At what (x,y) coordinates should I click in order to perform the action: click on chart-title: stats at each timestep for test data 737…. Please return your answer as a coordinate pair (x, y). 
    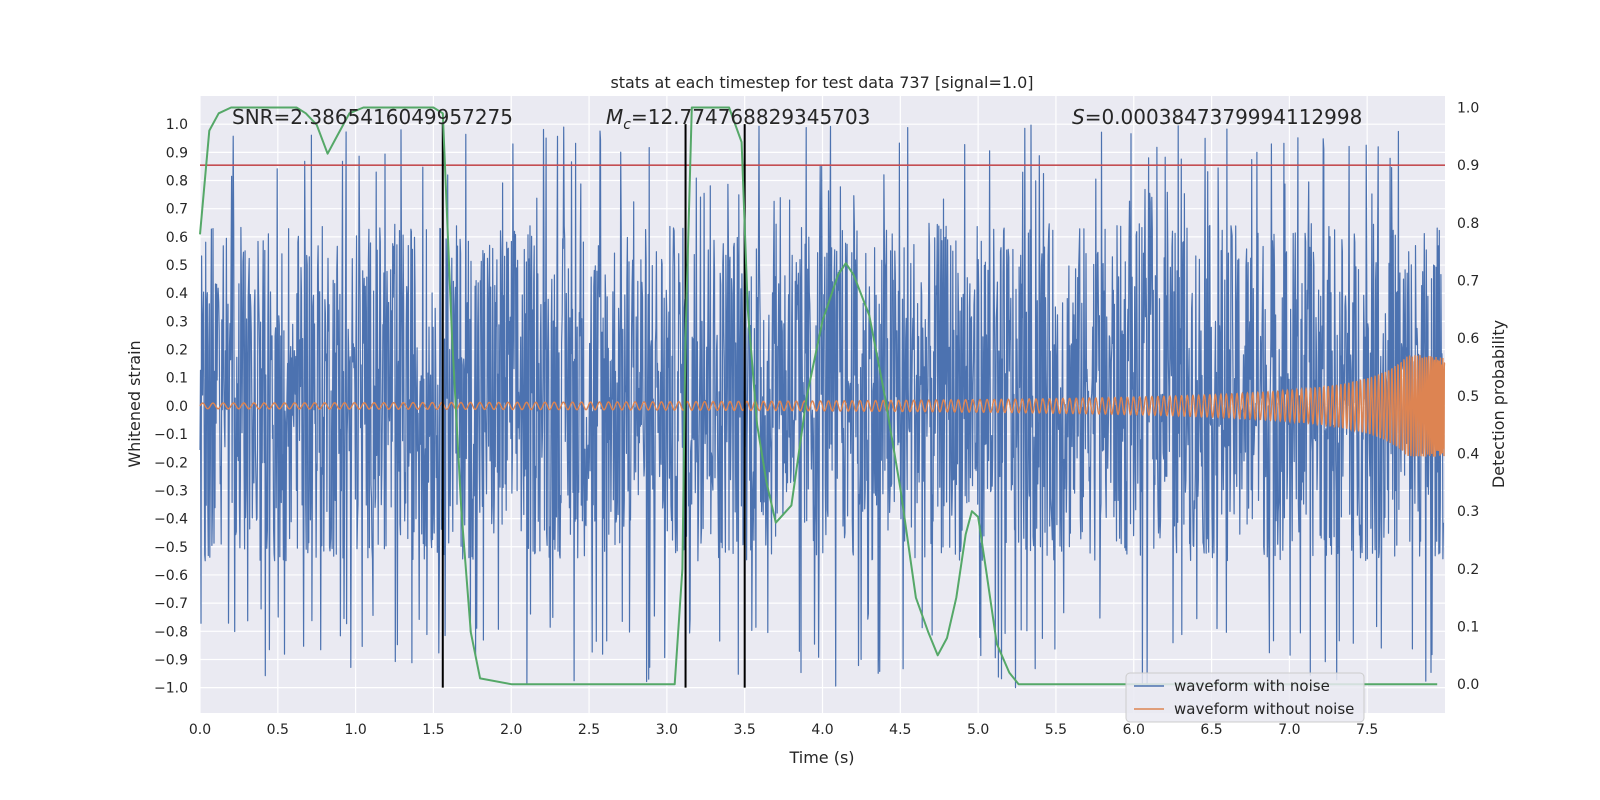
    Looking at the image, I should click on (821, 82).